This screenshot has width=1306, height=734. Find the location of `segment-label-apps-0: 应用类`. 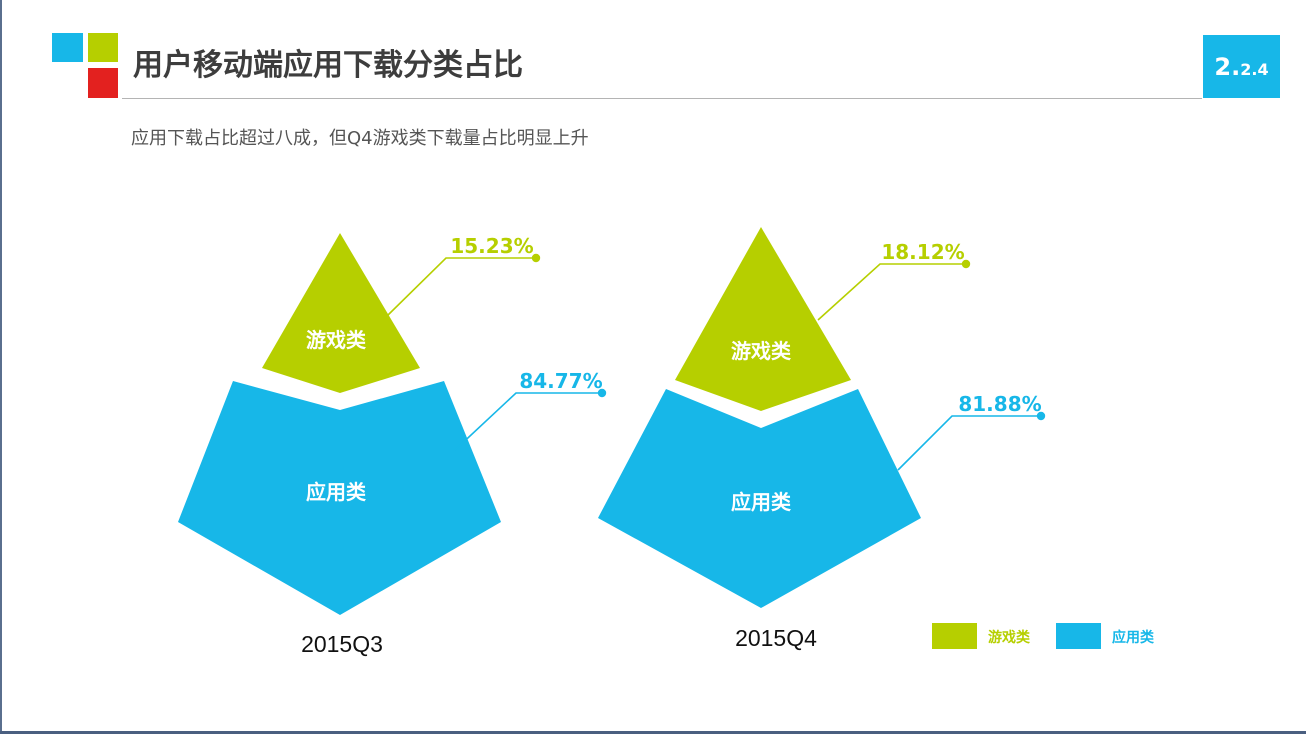

segment-label-apps-0: 应用类 is located at coordinates (336, 492).